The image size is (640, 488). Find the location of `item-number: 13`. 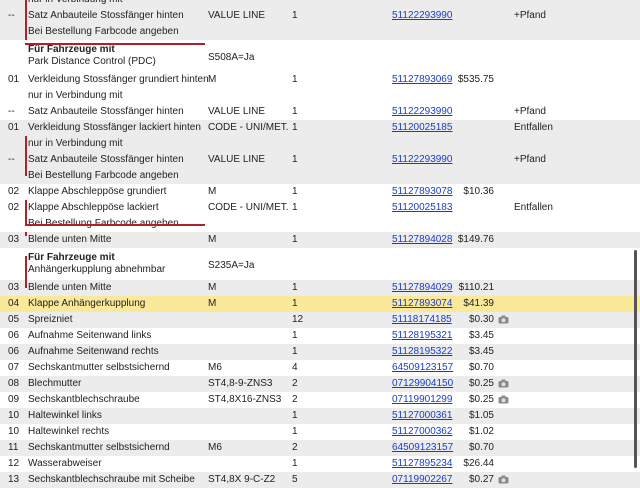

item-number: 13 is located at coordinates (14, 479).